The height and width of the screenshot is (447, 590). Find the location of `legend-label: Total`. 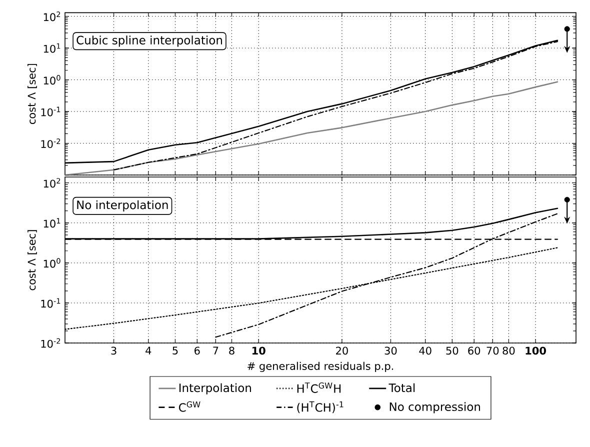

legend-label: Total is located at coordinates (401, 387).